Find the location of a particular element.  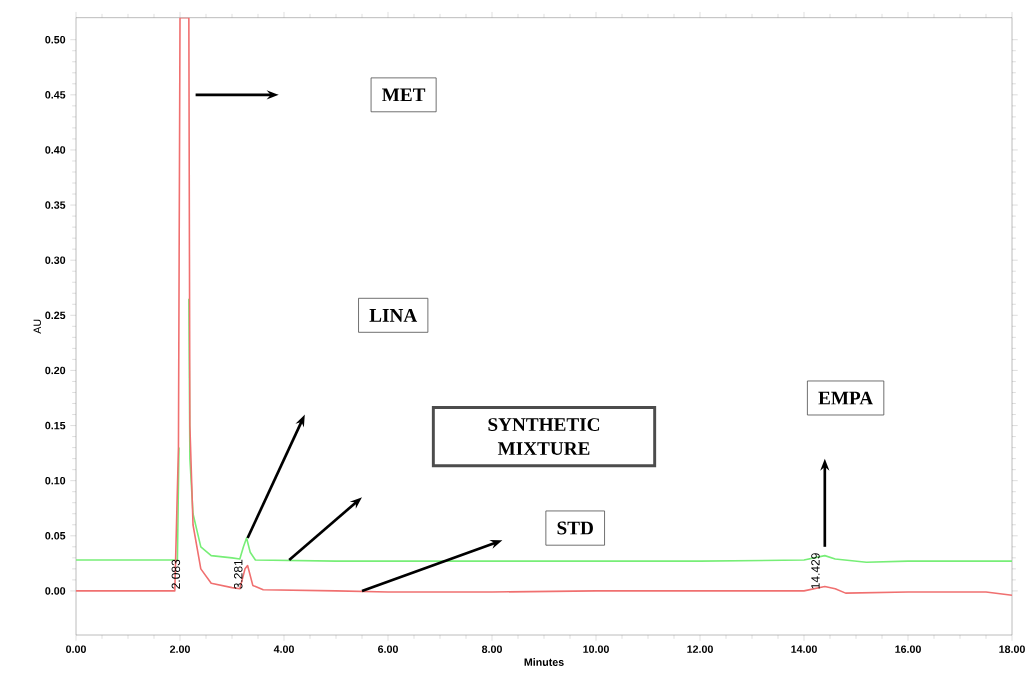

annotation: SYNTHETIC MIXTURE is located at coordinates (544, 437).